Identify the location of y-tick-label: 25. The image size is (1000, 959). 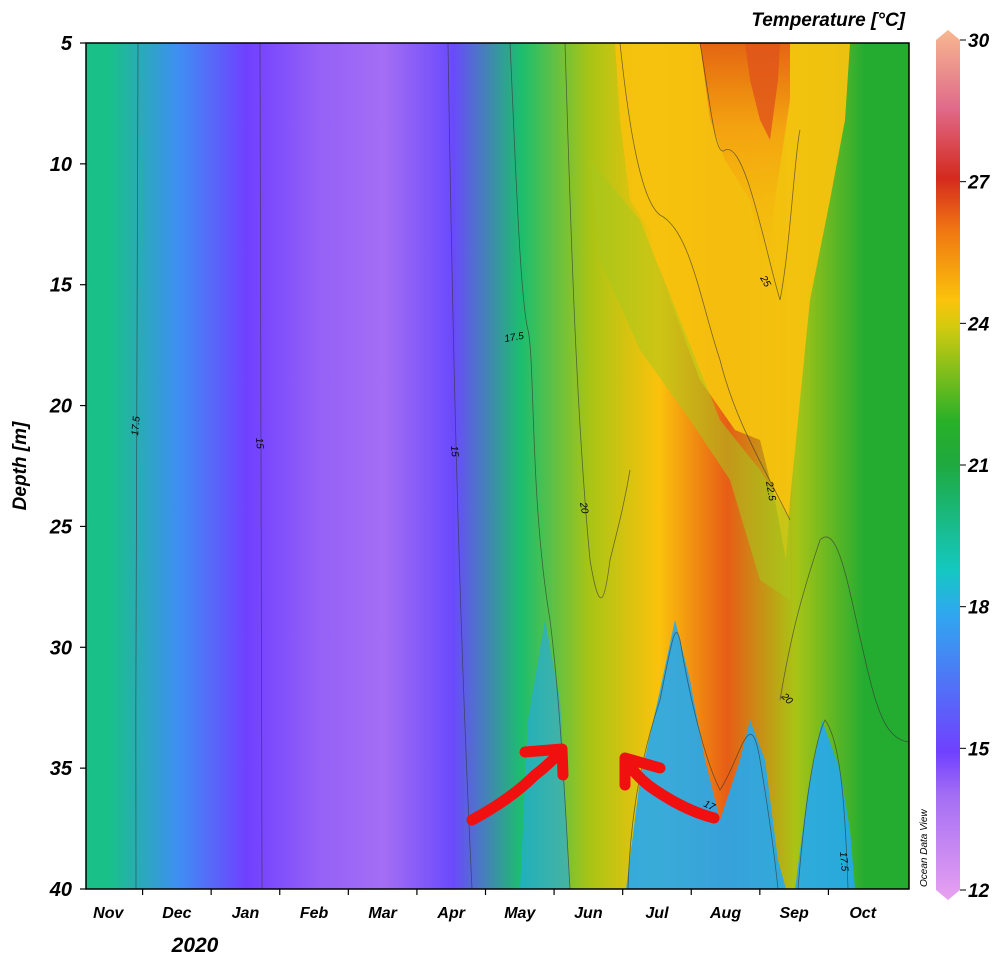
(61, 527).